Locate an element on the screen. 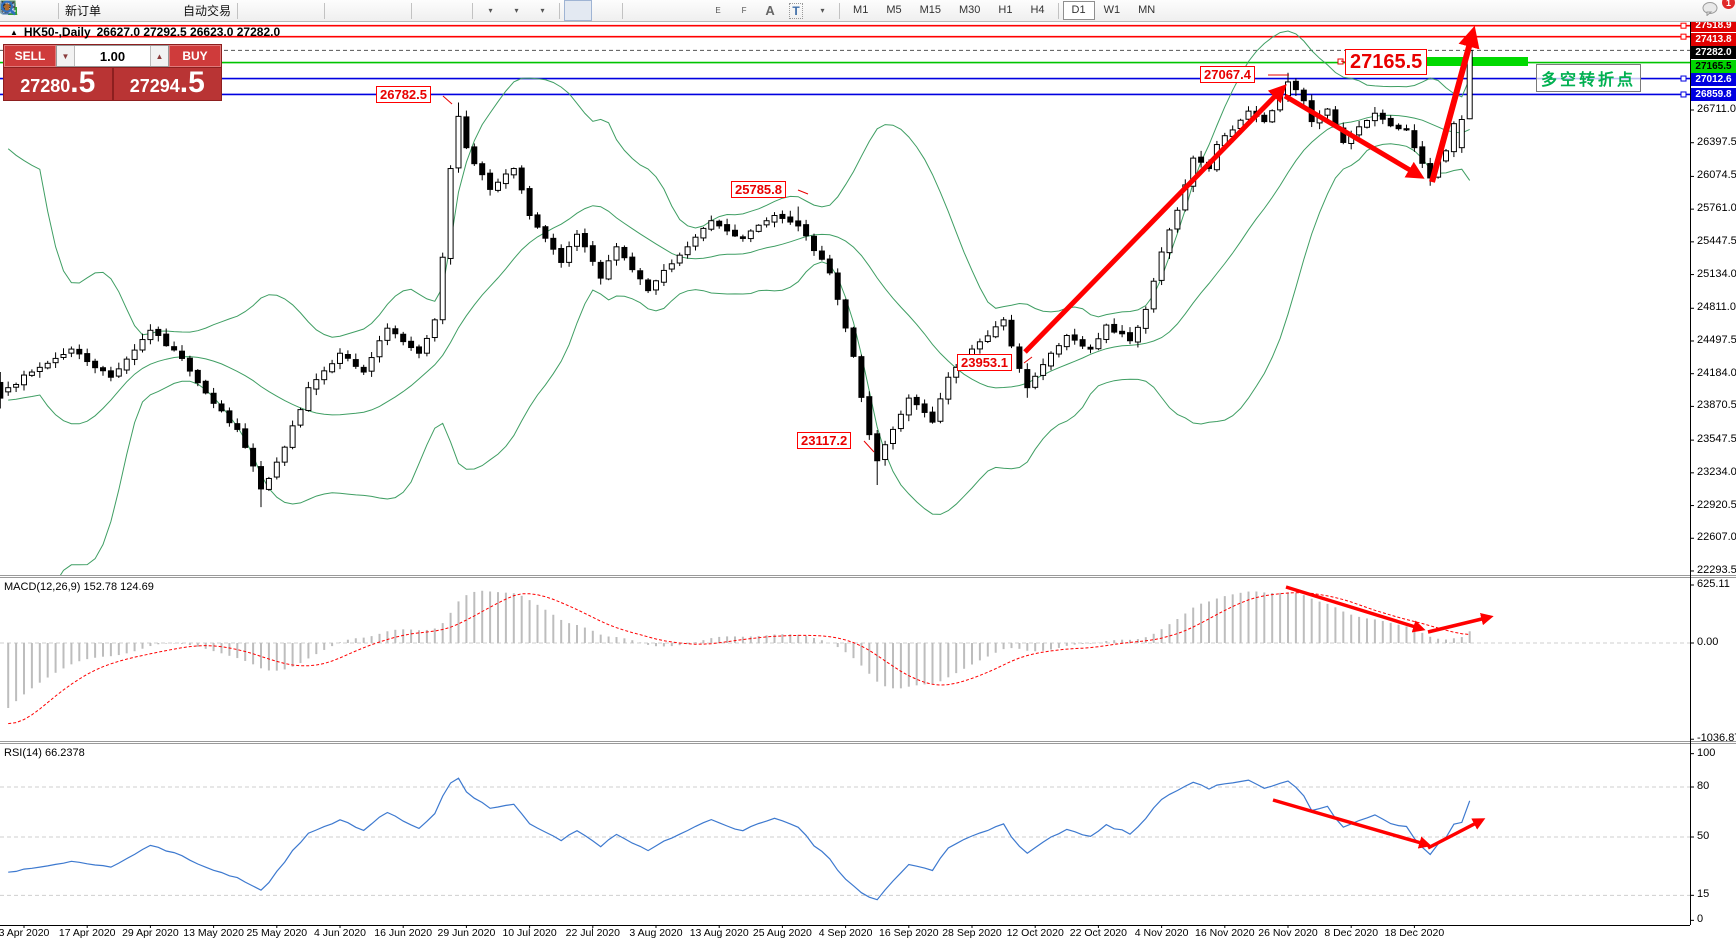  indicators-button: ▾ is located at coordinates (251, 10).